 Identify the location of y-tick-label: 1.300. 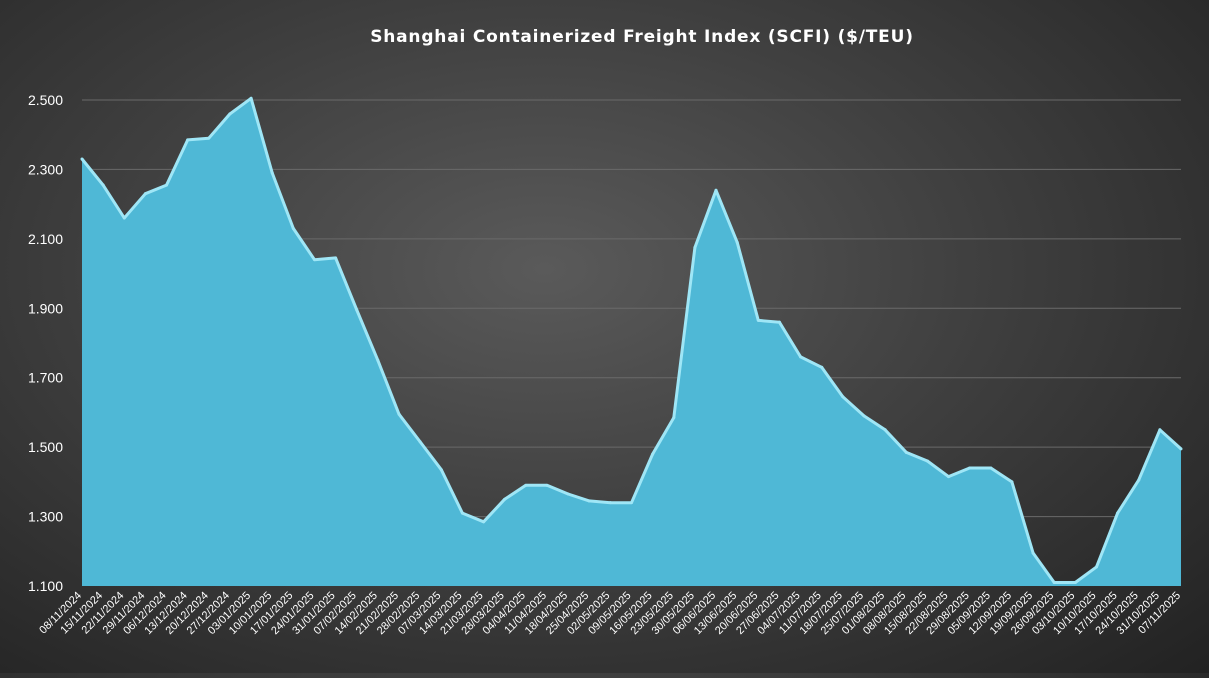
(45, 517).